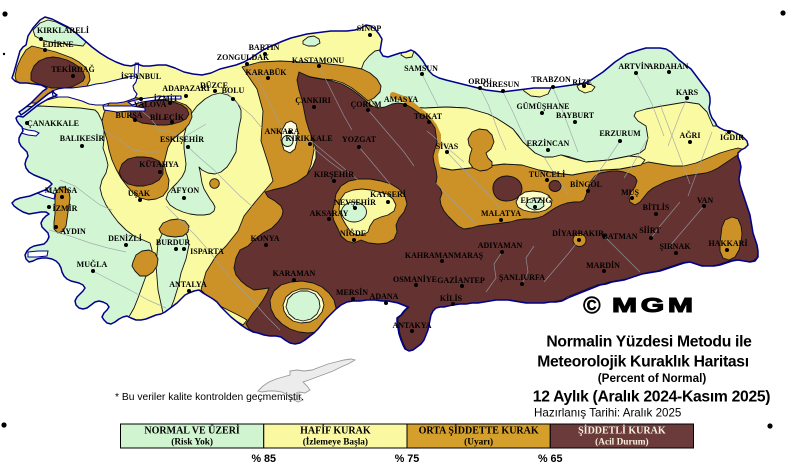 Image resolution: width=790 pixels, height=470 pixels. I want to click on svg-text: ARTVİN, so click(634, 66).